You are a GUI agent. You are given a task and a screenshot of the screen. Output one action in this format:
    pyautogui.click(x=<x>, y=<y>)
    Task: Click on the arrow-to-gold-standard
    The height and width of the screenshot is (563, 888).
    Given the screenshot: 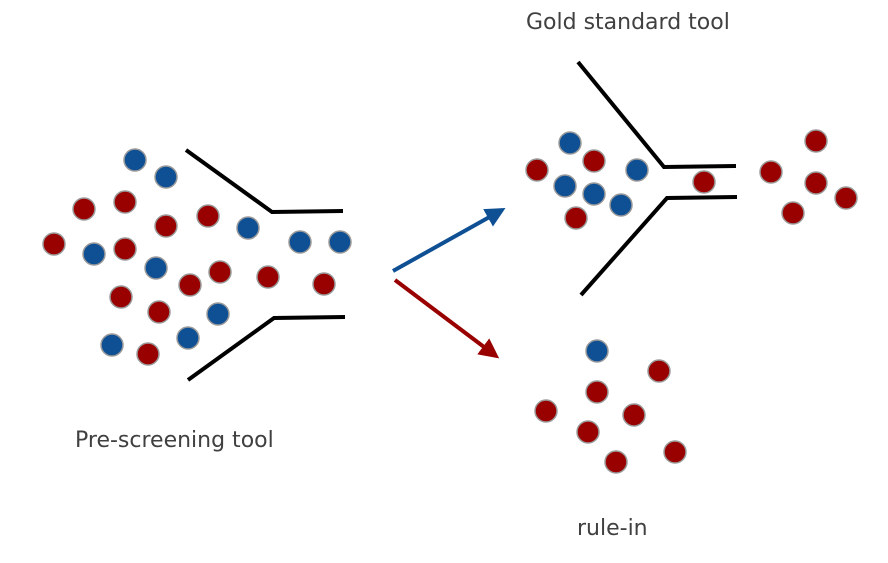 What is the action you would take?
    pyautogui.click(x=449, y=240)
    